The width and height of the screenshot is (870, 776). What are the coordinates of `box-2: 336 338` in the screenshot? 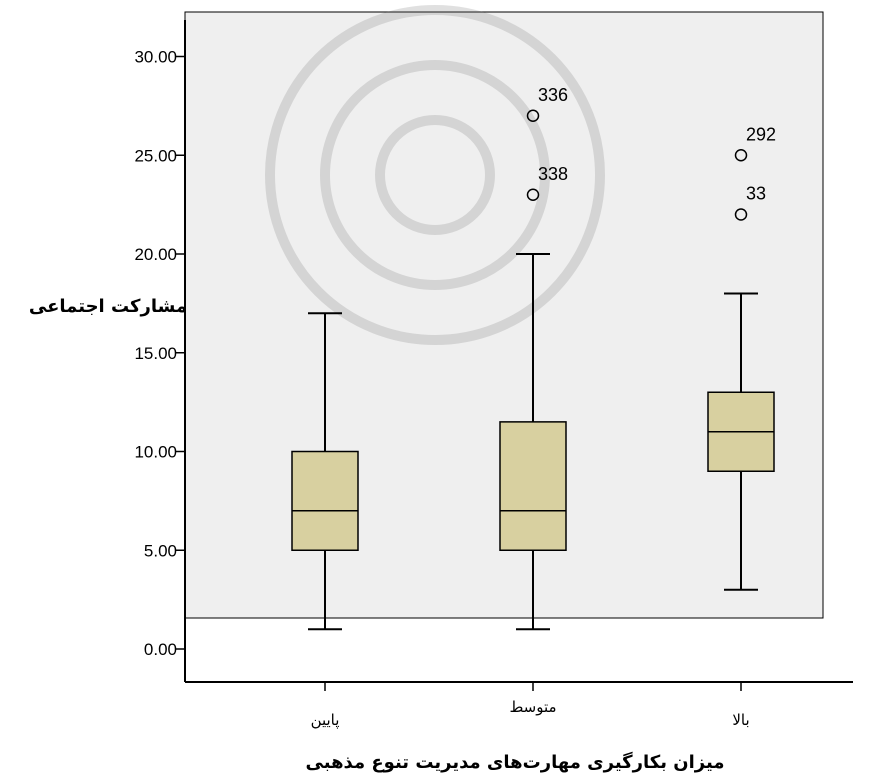 It's located at (533, 358).